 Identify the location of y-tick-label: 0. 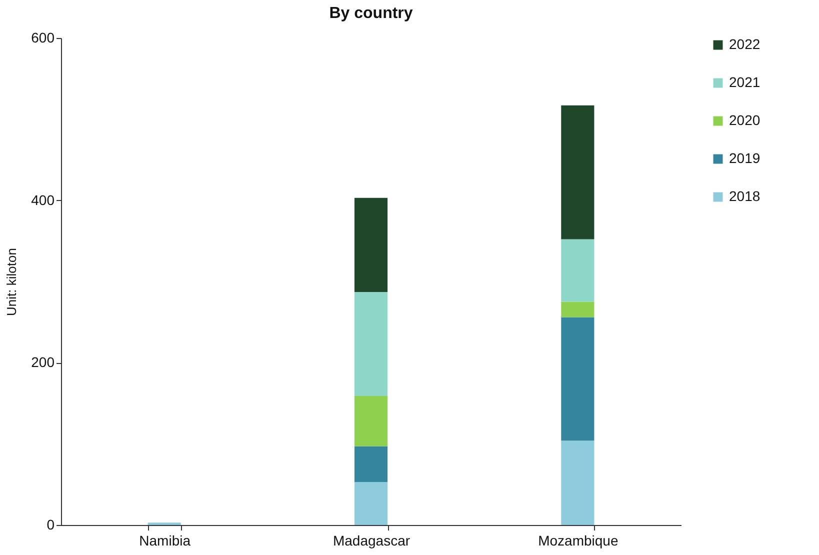
(50, 524).